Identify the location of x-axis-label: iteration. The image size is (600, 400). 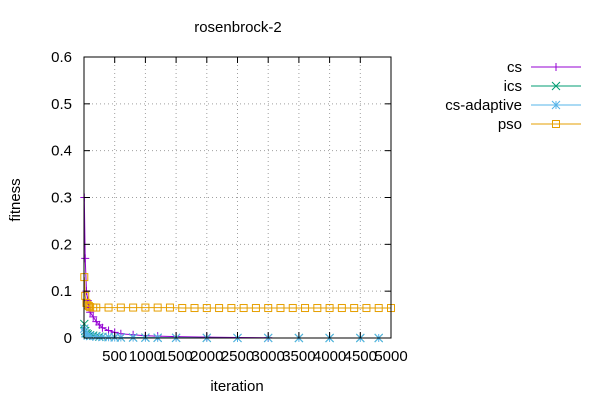
(236, 386).